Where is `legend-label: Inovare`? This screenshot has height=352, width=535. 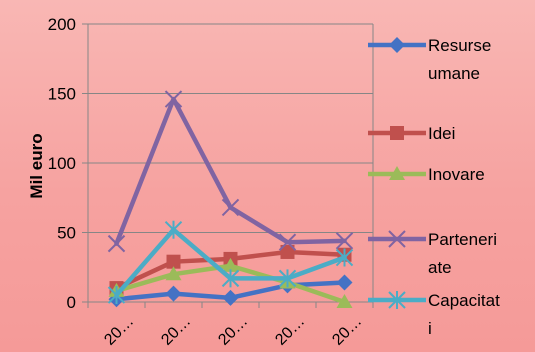 legend-label: Inovare is located at coordinates (456, 174).